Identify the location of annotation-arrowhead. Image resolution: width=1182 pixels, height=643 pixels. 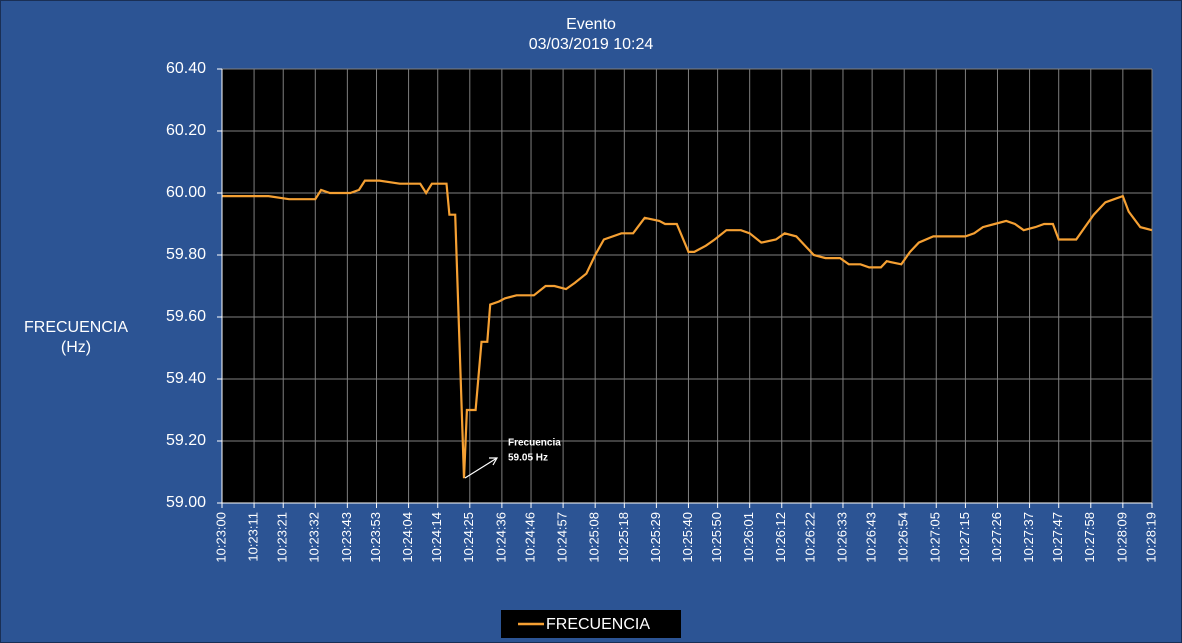
(494, 461).